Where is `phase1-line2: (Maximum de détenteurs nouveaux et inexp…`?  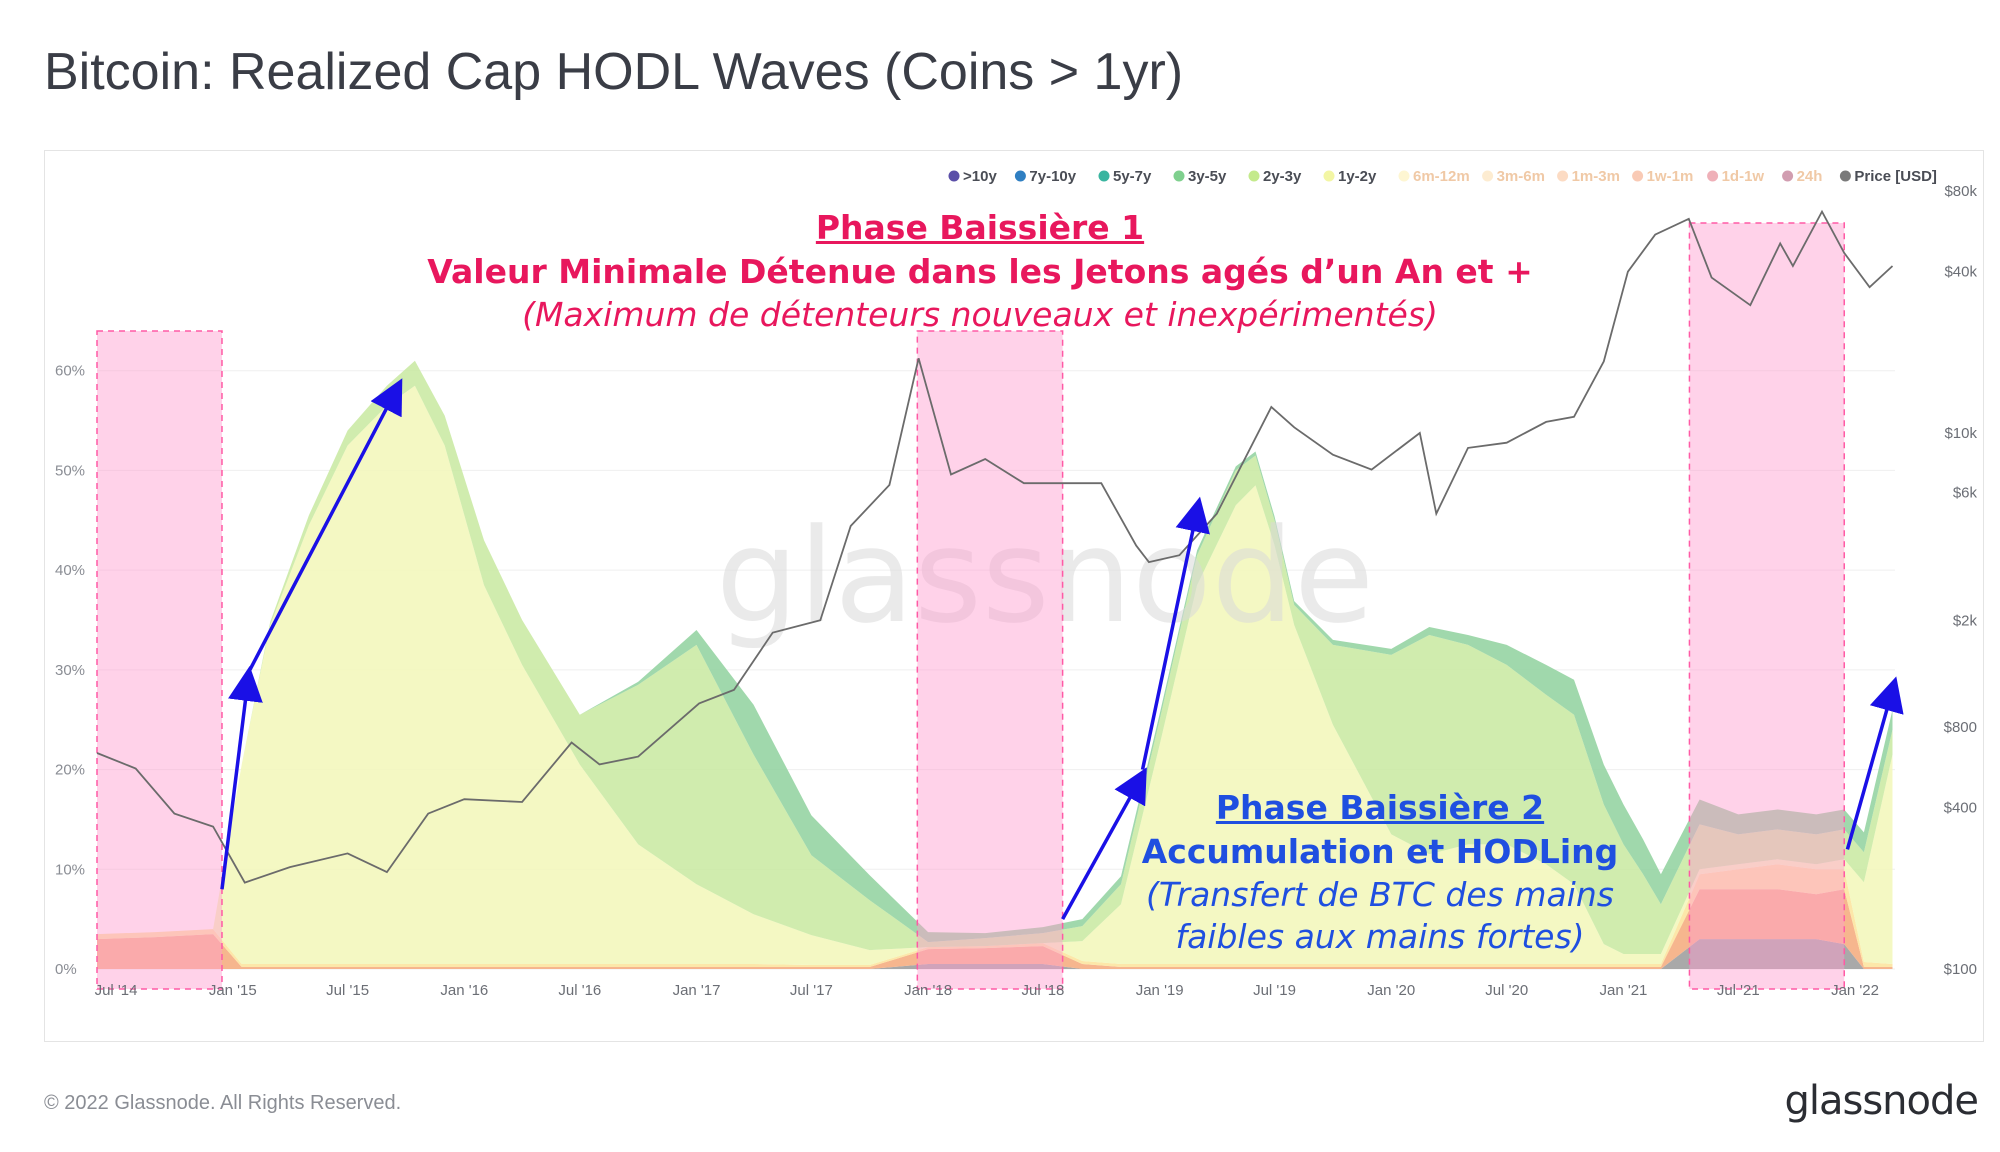 phase1-line2: (Maximum de détenteurs nouveaux et inexp… is located at coordinates (980, 314).